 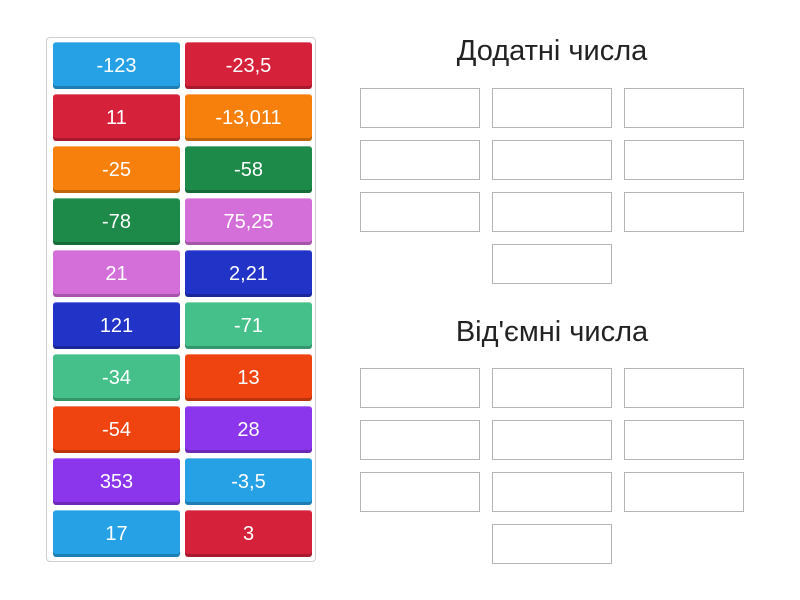 I want to click on number-tile: 75,25, so click(x=248, y=221).